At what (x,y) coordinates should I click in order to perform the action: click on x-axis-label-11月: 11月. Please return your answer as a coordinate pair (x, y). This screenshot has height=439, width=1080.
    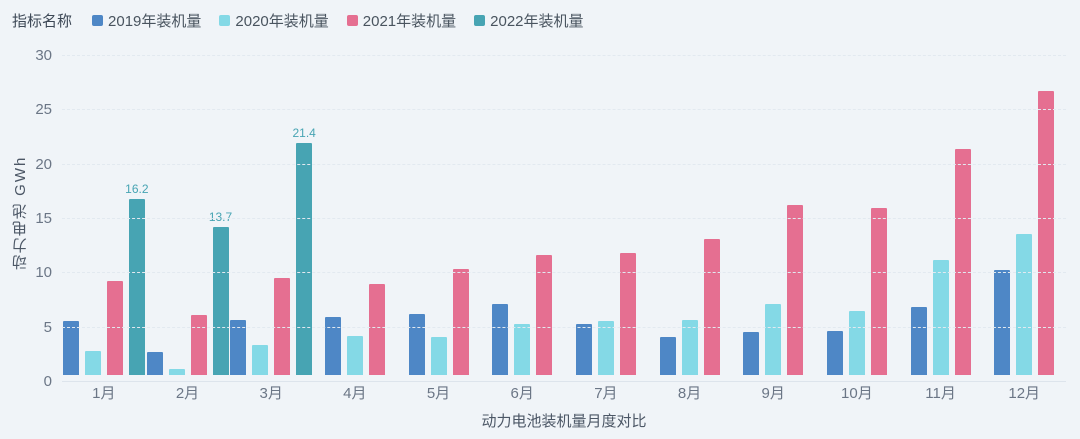
    Looking at the image, I should click on (940, 394).